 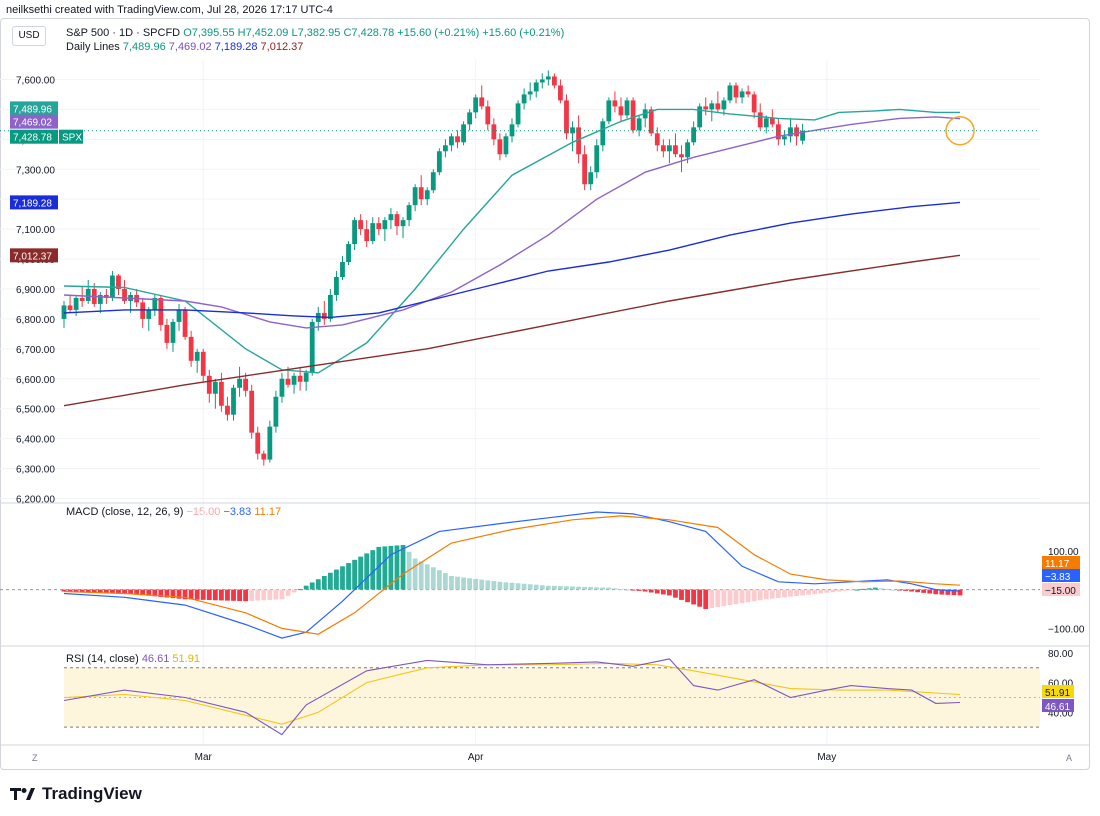 What do you see at coordinates (93, 47) in the screenshot?
I see `daily-lines-label: Daily Lines` at bounding box center [93, 47].